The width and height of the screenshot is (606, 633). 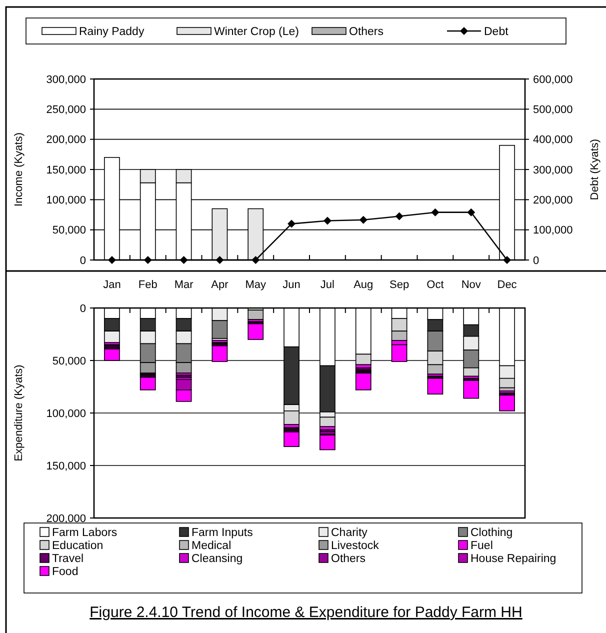 I want to click on x-tick-label: Sep, so click(x=400, y=285).